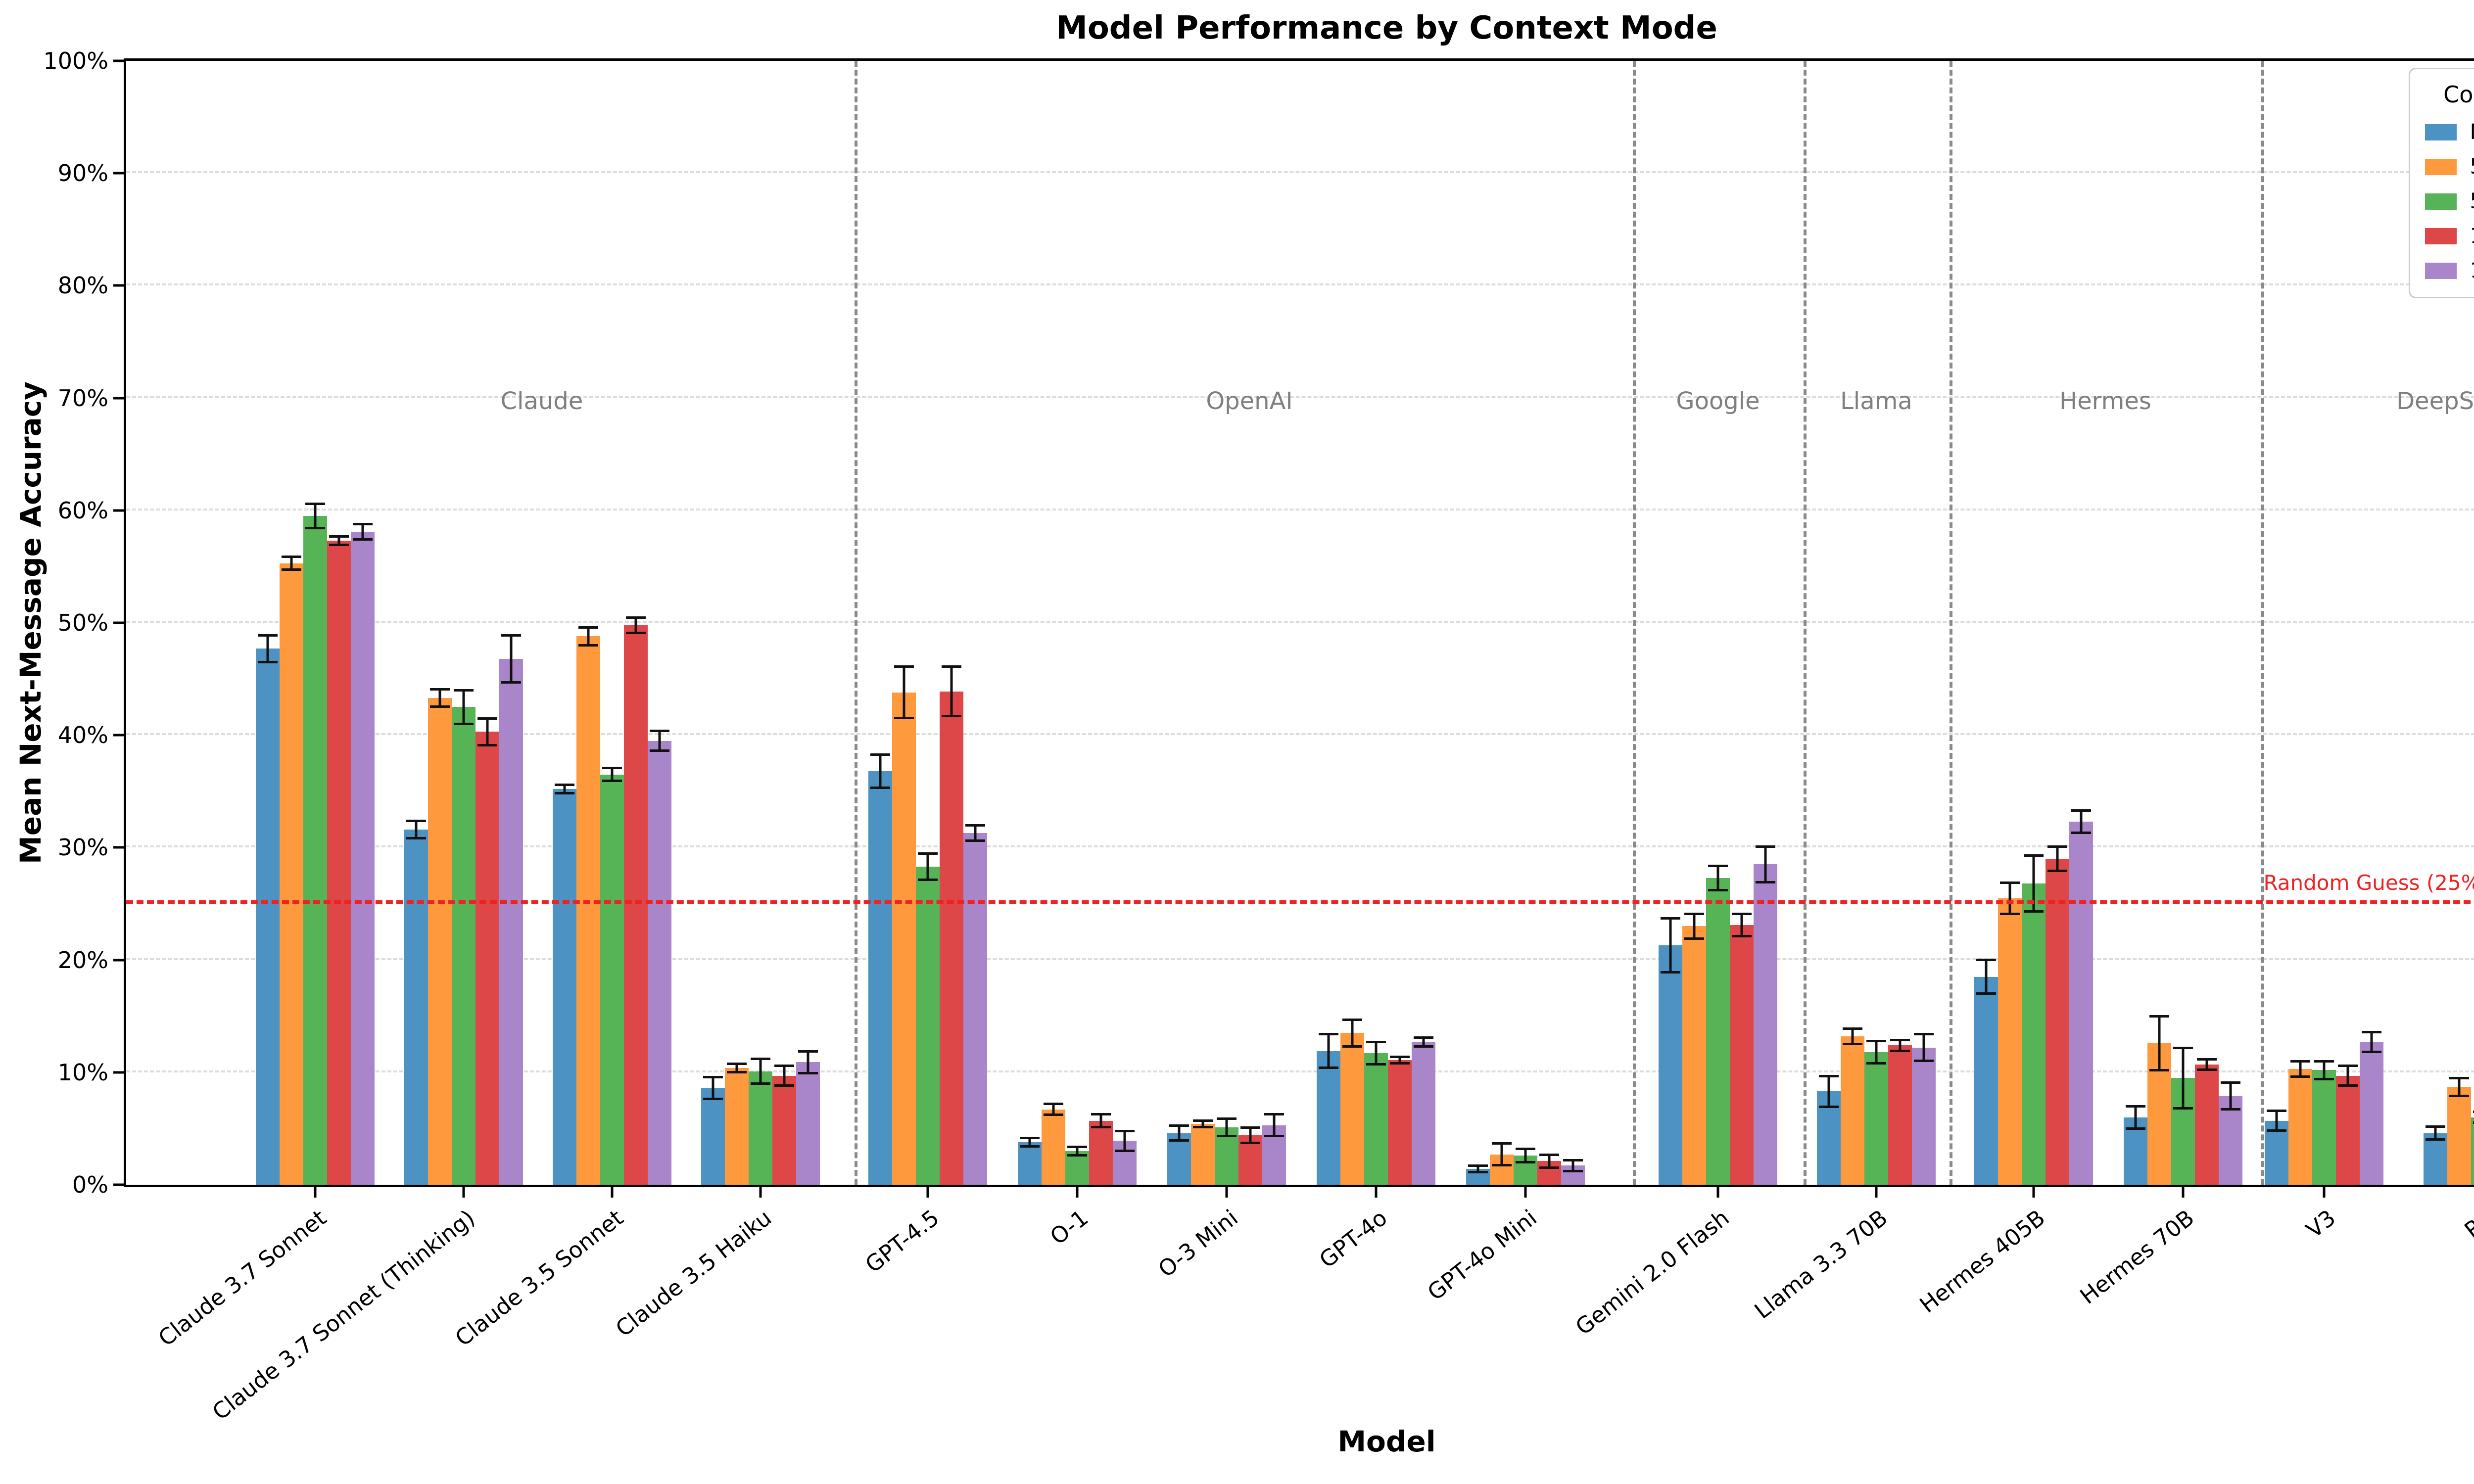 The height and width of the screenshot is (1484, 2474). I want to click on bar-group-llama-3-3-70b, so click(1877, 623).